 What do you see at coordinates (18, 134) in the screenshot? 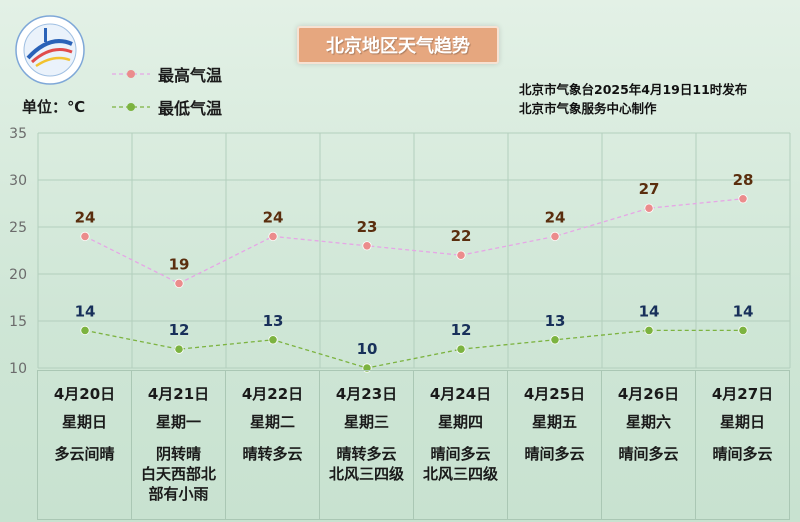
I see `y-tick-label: 35` at bounding box center [18, 134].